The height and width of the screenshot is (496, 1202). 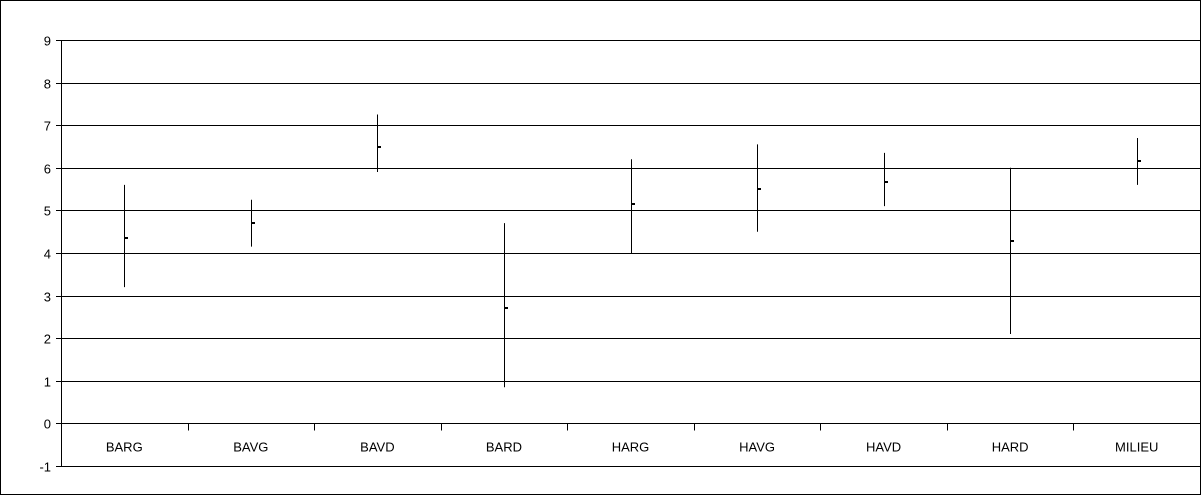 What do you see at coordinates (47, 84) in the screenshot?
I see `y-tick-label: 8` at bounding box center [47, 84].